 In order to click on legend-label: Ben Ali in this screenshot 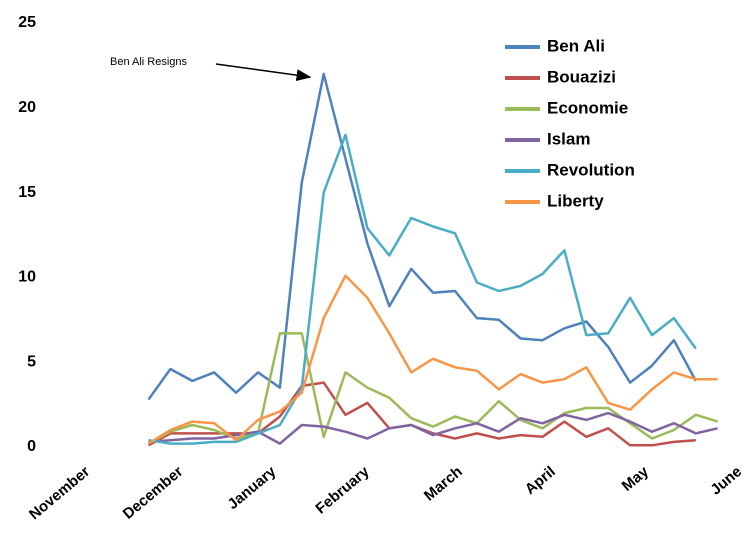, I will do `click(576, 45)`.